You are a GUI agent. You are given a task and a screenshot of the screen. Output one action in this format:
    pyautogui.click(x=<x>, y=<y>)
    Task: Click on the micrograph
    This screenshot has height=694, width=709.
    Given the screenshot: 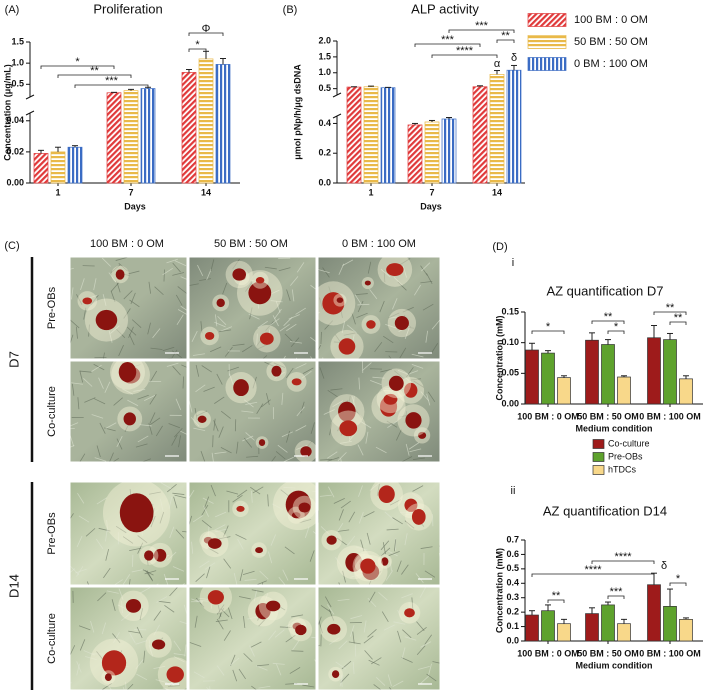 What is the action you would take?
    pyautogui.click(x=128, y=308)
    